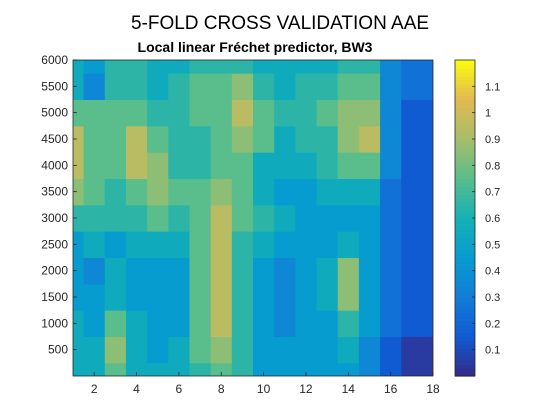  What do you see at coordinates (94, 389) in the screenshot?
I see `x-tick-label: 2` at bounding box center [94, 389].